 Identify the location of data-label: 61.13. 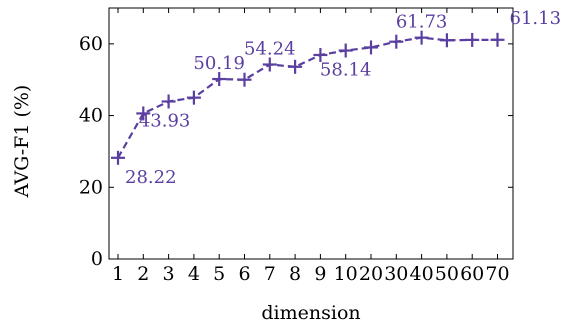
(536, 18).